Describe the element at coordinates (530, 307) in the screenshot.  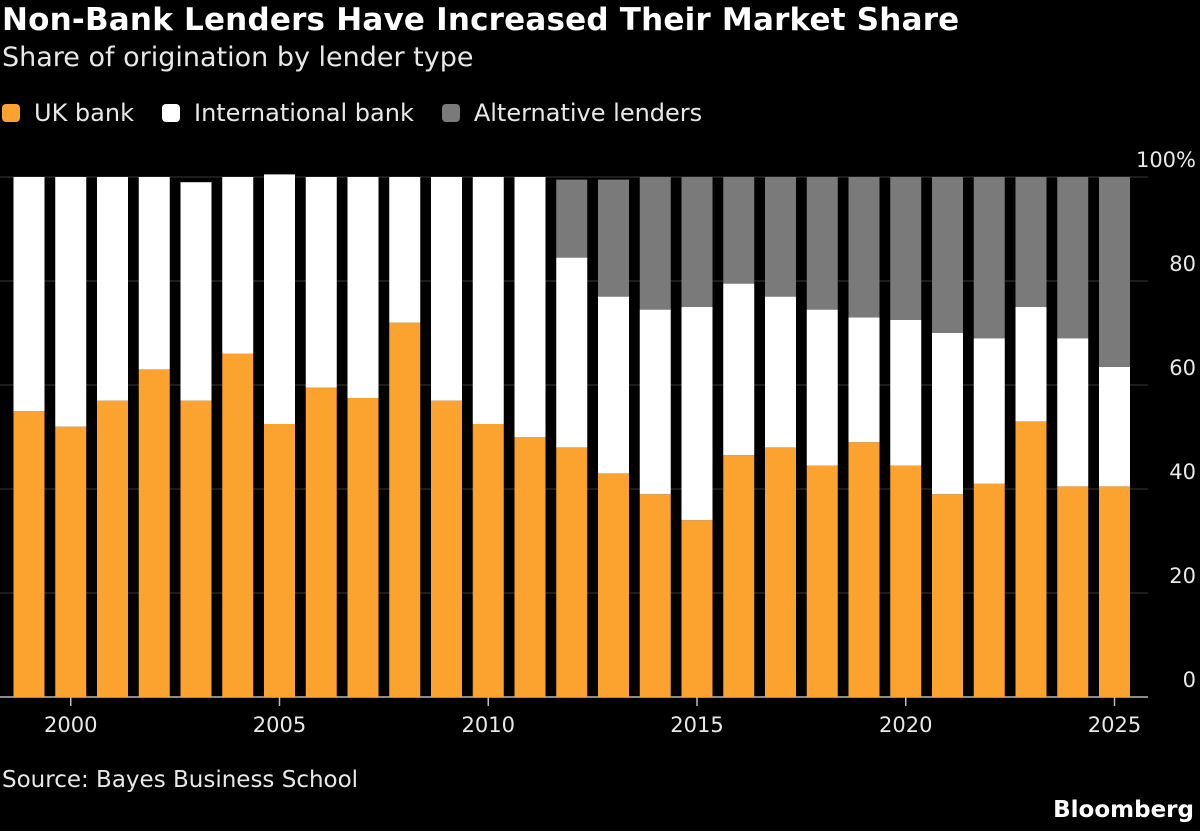
I see `bar-international-bank-2011` at that location.